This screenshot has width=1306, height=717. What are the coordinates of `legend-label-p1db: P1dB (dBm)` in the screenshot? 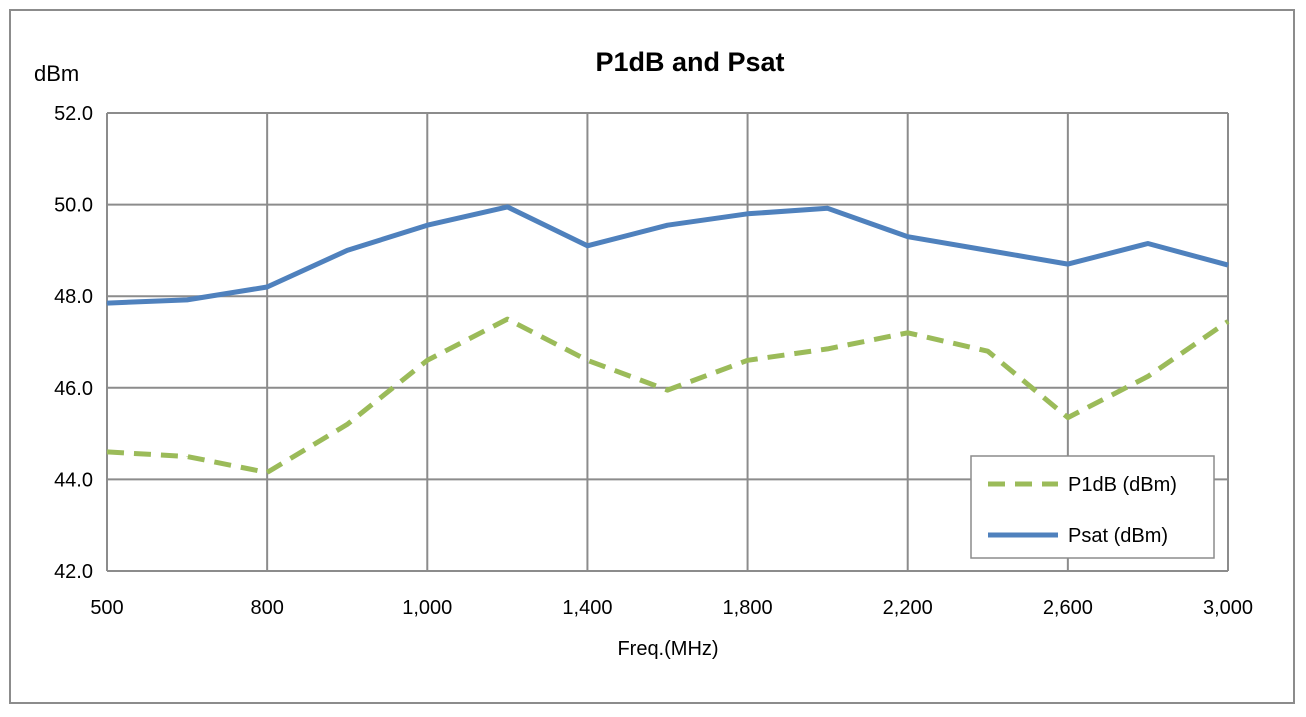 It's located at (1122, 485).